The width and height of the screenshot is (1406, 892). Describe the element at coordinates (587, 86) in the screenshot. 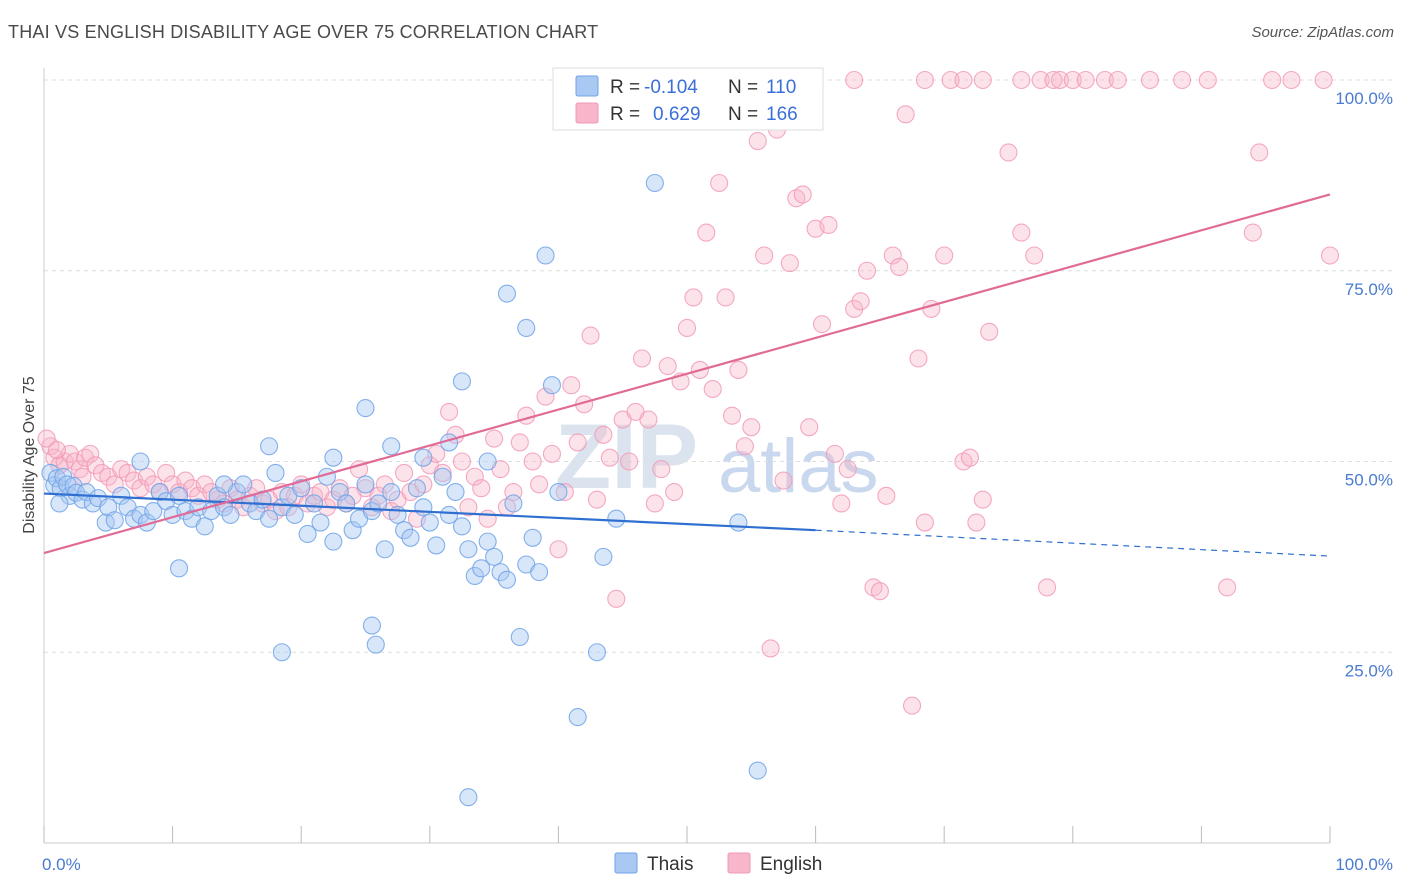

I see `legend-thais-swatch` at that location.